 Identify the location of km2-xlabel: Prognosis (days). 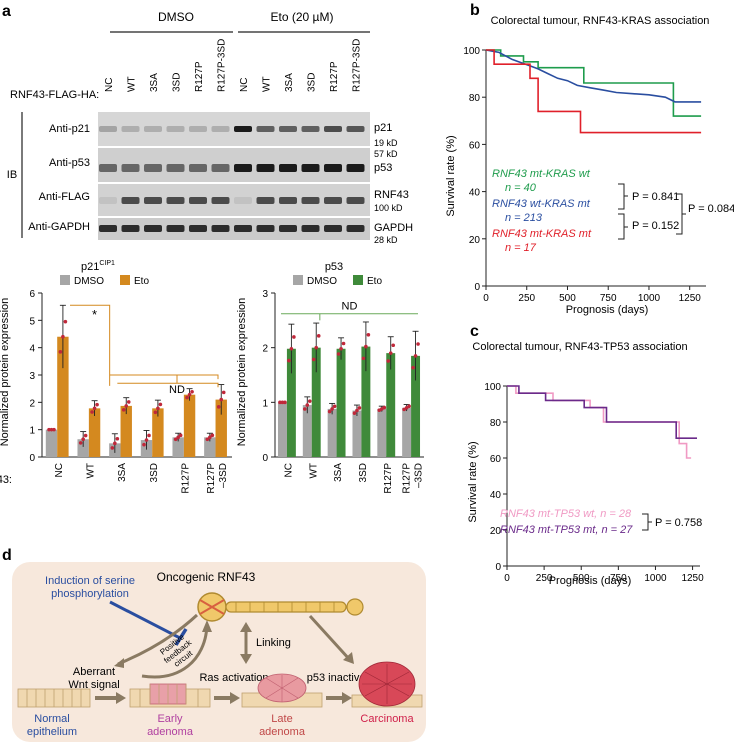
(590, 581).